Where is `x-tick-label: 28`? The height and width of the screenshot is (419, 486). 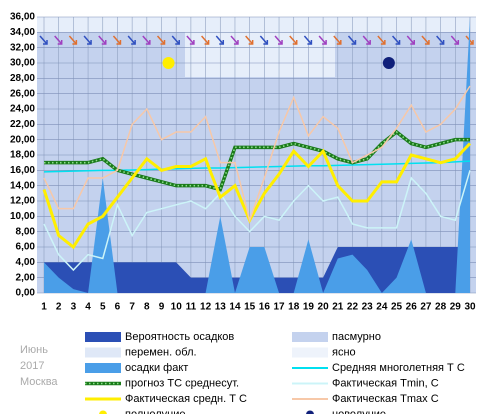 x-tick-label: 28 is located at coordinates (441, 307).